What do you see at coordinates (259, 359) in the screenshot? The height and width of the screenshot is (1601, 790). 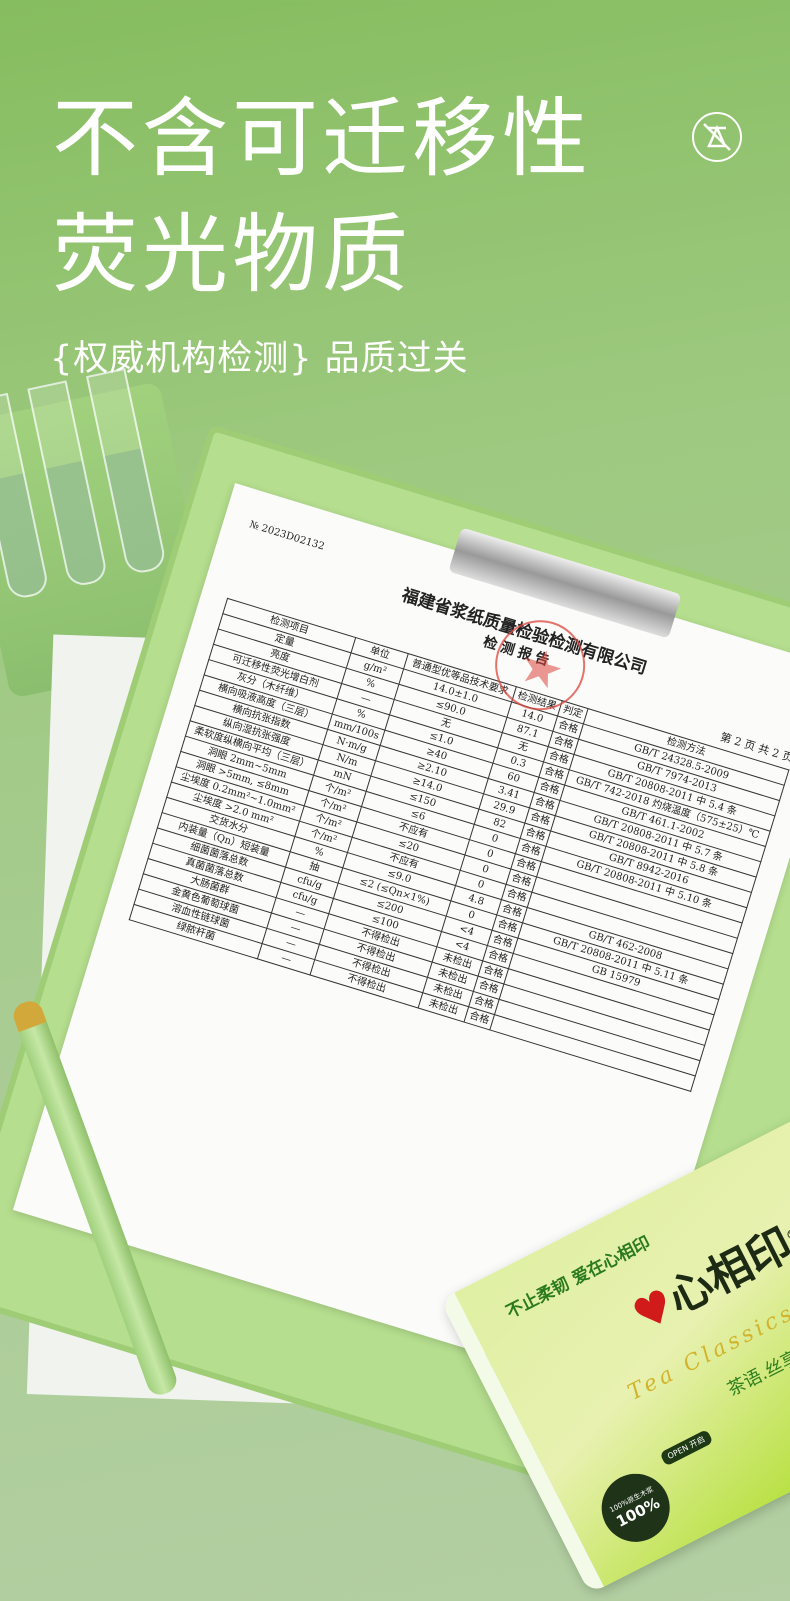 I see `subtitle: {权威机构检测} 品质过关` at bounding box center [259, 359].